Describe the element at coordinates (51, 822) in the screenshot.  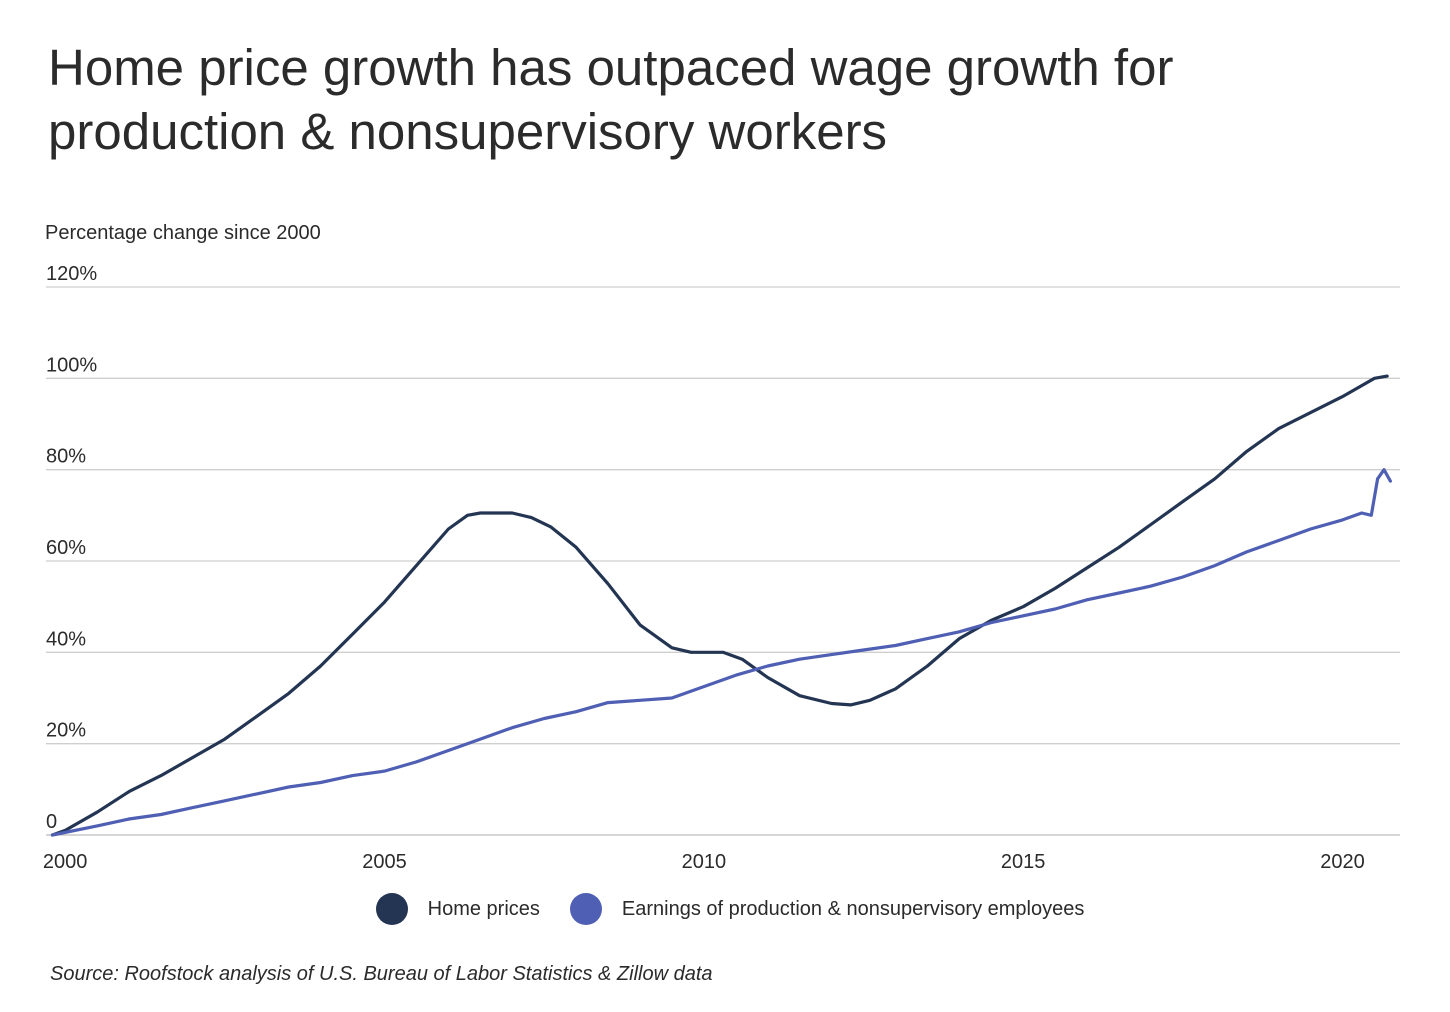
I see `y-tick-label: 0` at that location.